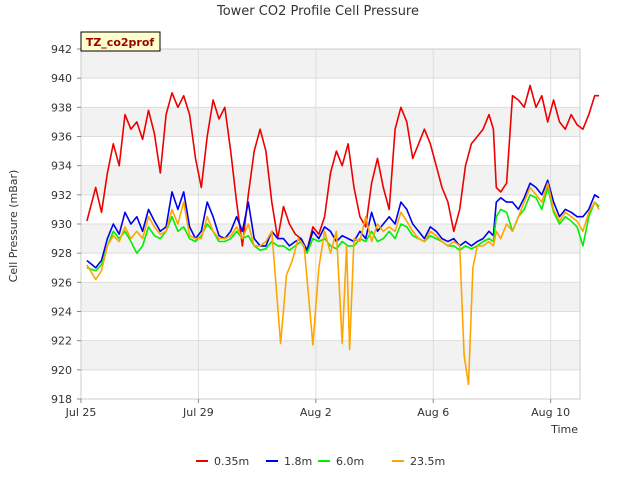  I want to click on y-tick-label: 926, so click(61, 282).